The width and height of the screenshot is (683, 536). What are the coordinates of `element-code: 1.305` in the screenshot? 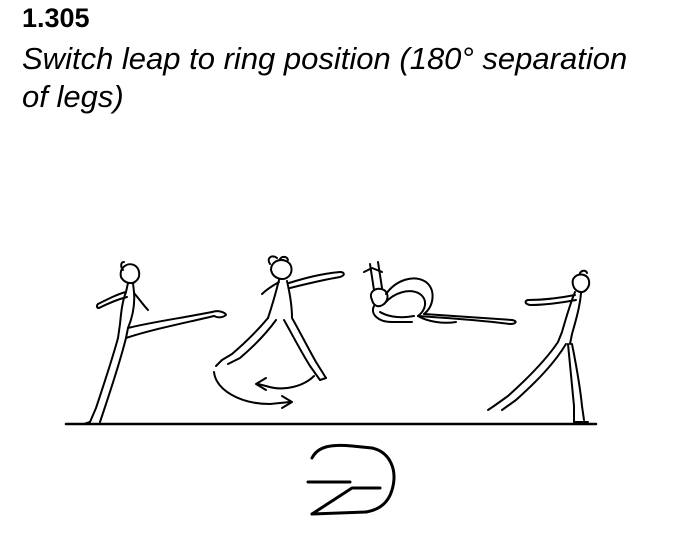 It's located at (56, 18).